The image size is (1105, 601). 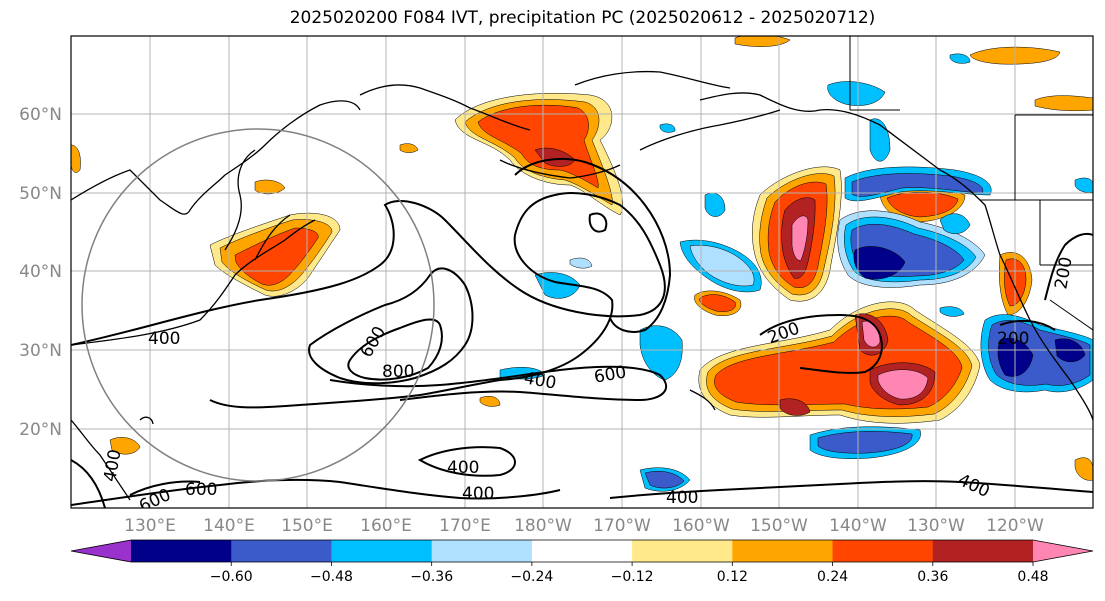 I want to click on lon-tick-label: 170°E, so click(x=465, y=526).